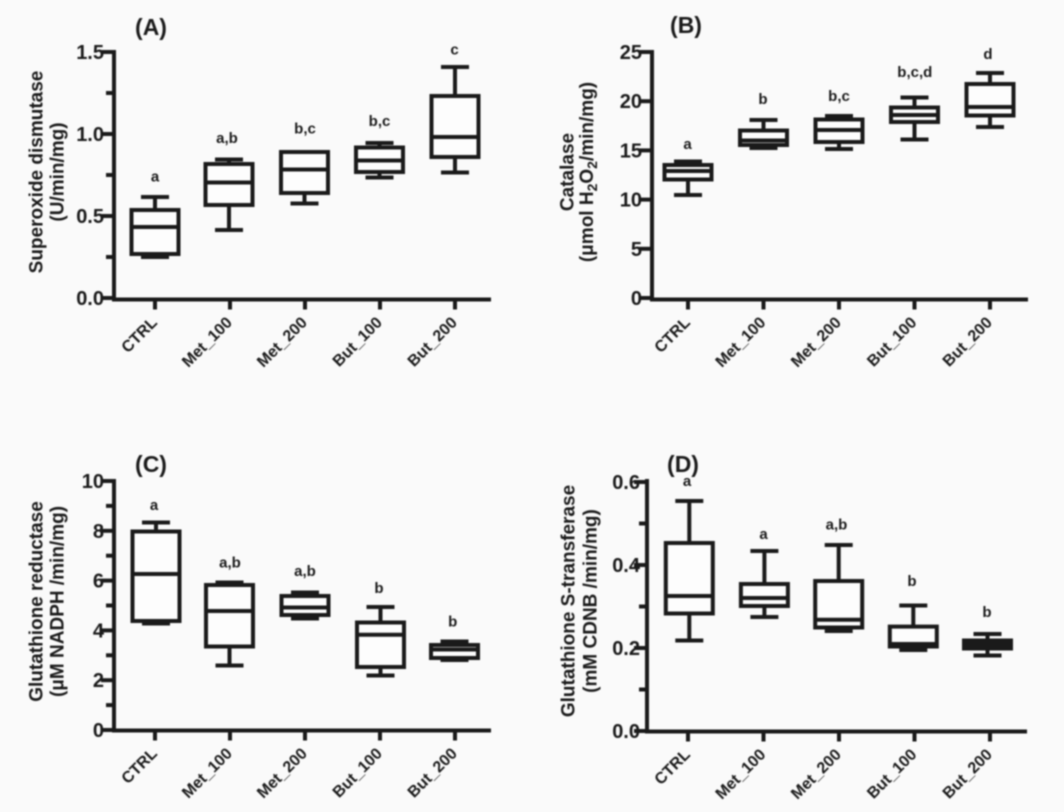 The width and height of the screenshot is (1064, 812). What do you see at coordinates (631, 53) in the screenshot?
I see `svg-text: 25` at bounding box center [631, 53].